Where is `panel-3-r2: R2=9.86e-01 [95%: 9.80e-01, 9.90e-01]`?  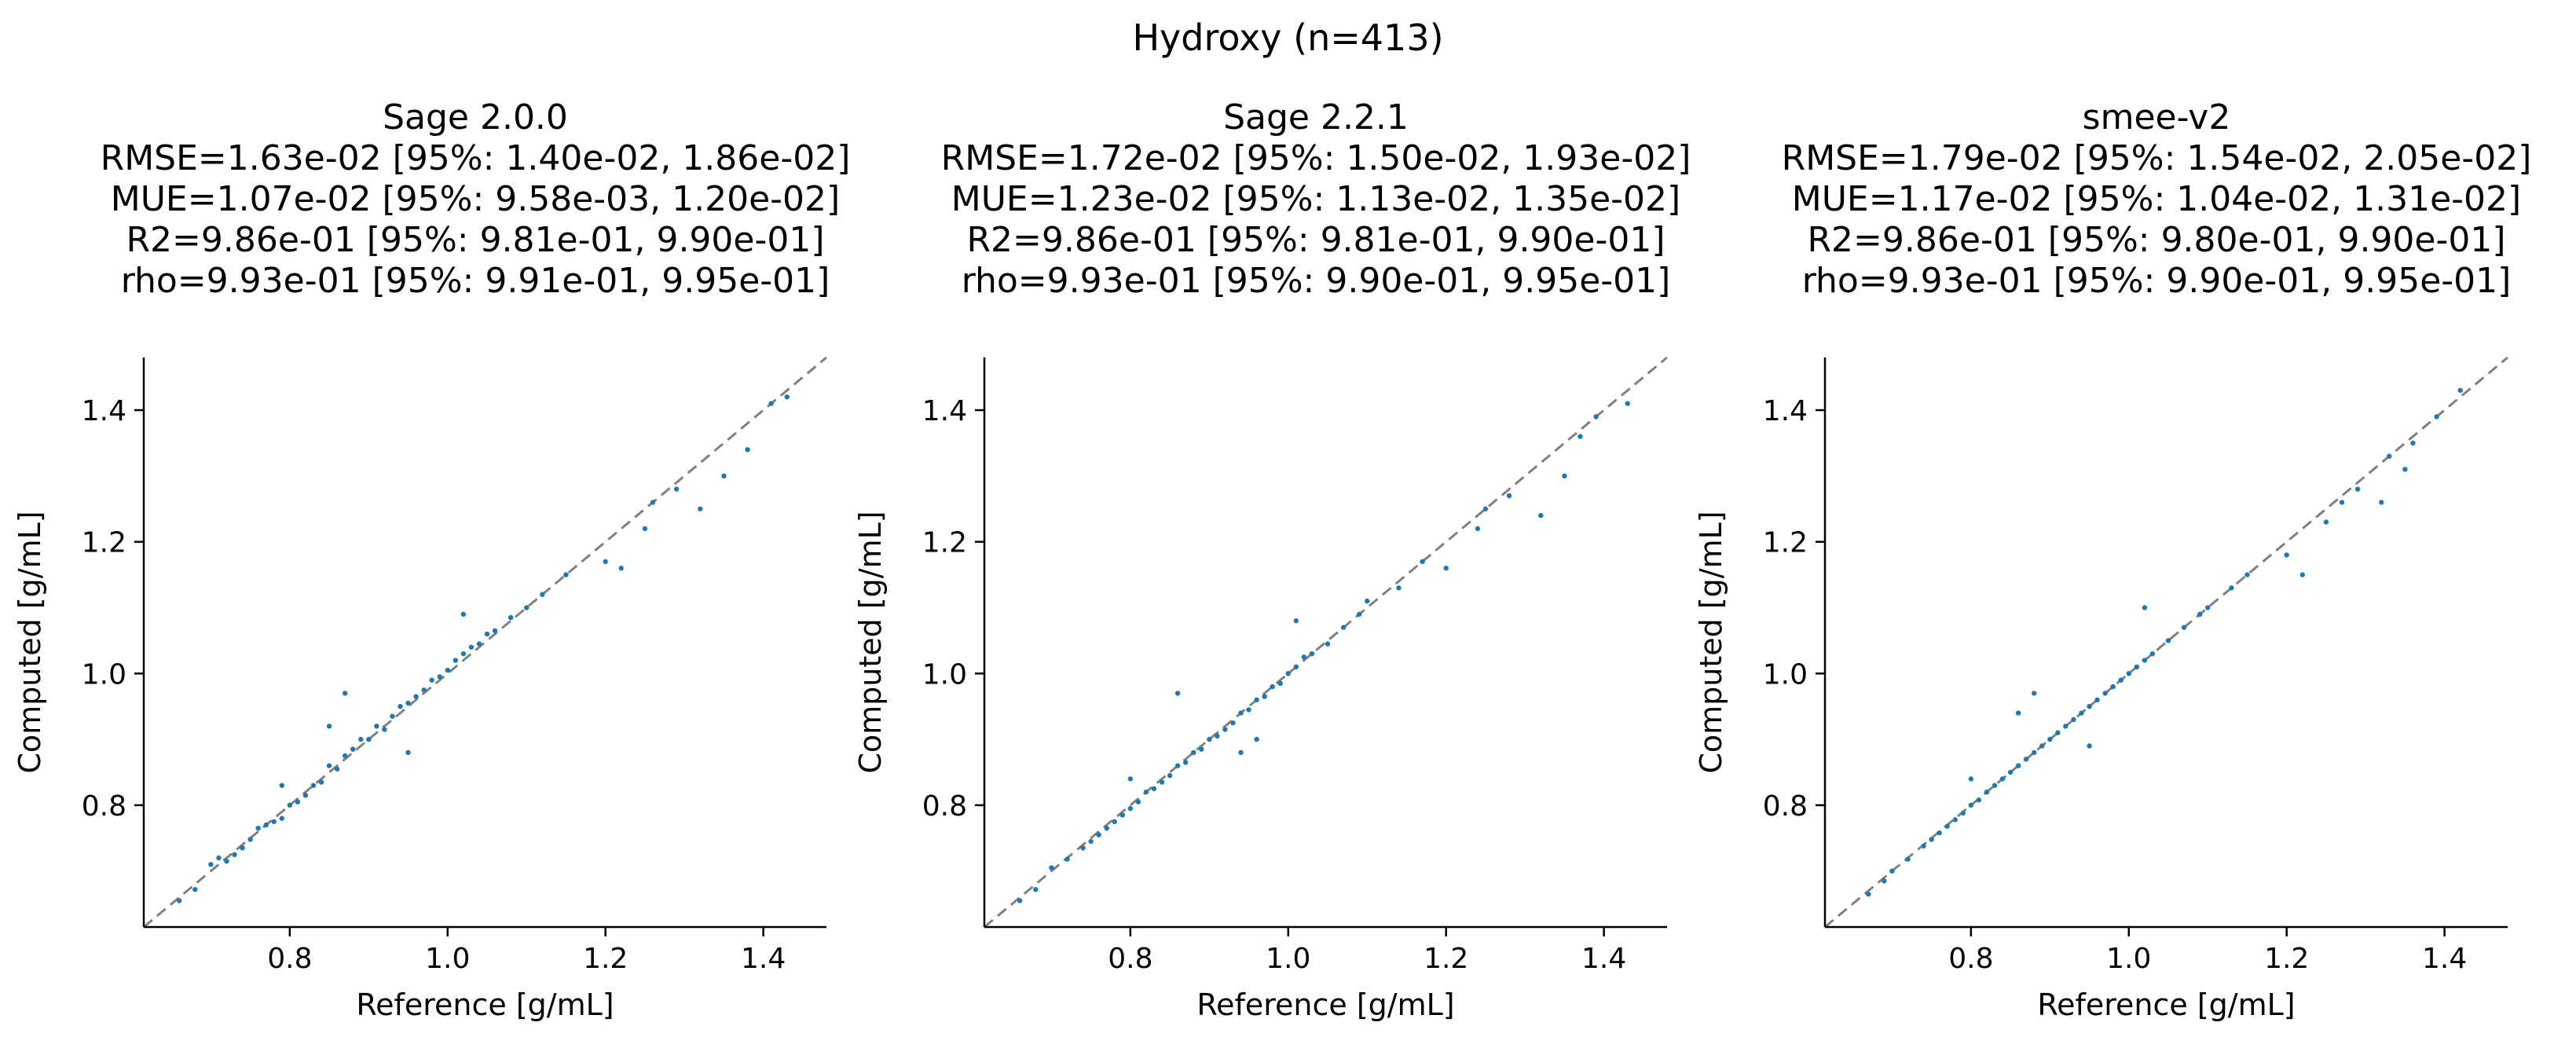 panel-3-r2: R2=9.86e-01 [95%: 9.80e-01, 9.90e-01] is located at coordinates (2156, 240).